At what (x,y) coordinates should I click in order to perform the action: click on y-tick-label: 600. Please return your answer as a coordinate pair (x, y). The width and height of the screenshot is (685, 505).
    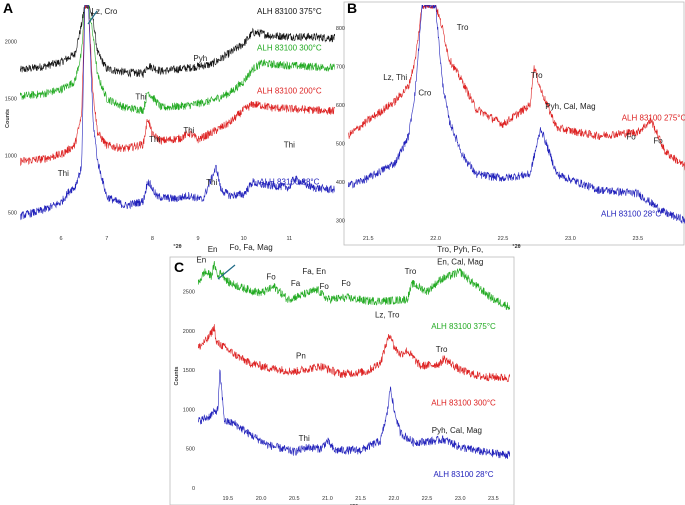
    Looking at the image, I should click on (340, 106).